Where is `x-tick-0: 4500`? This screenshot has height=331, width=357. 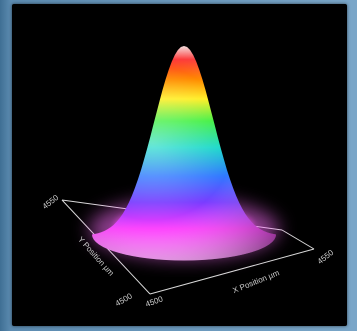
x-tick-0: 4500 is located at coordinates (154, 301).